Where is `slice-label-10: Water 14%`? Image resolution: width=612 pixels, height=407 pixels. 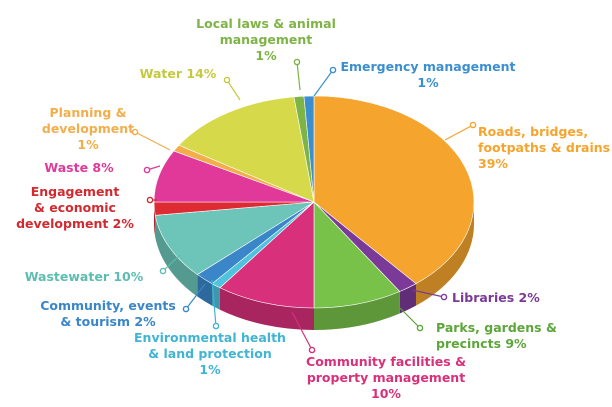
slice-label-10: Water 14% is located at coordinates (178, 73).